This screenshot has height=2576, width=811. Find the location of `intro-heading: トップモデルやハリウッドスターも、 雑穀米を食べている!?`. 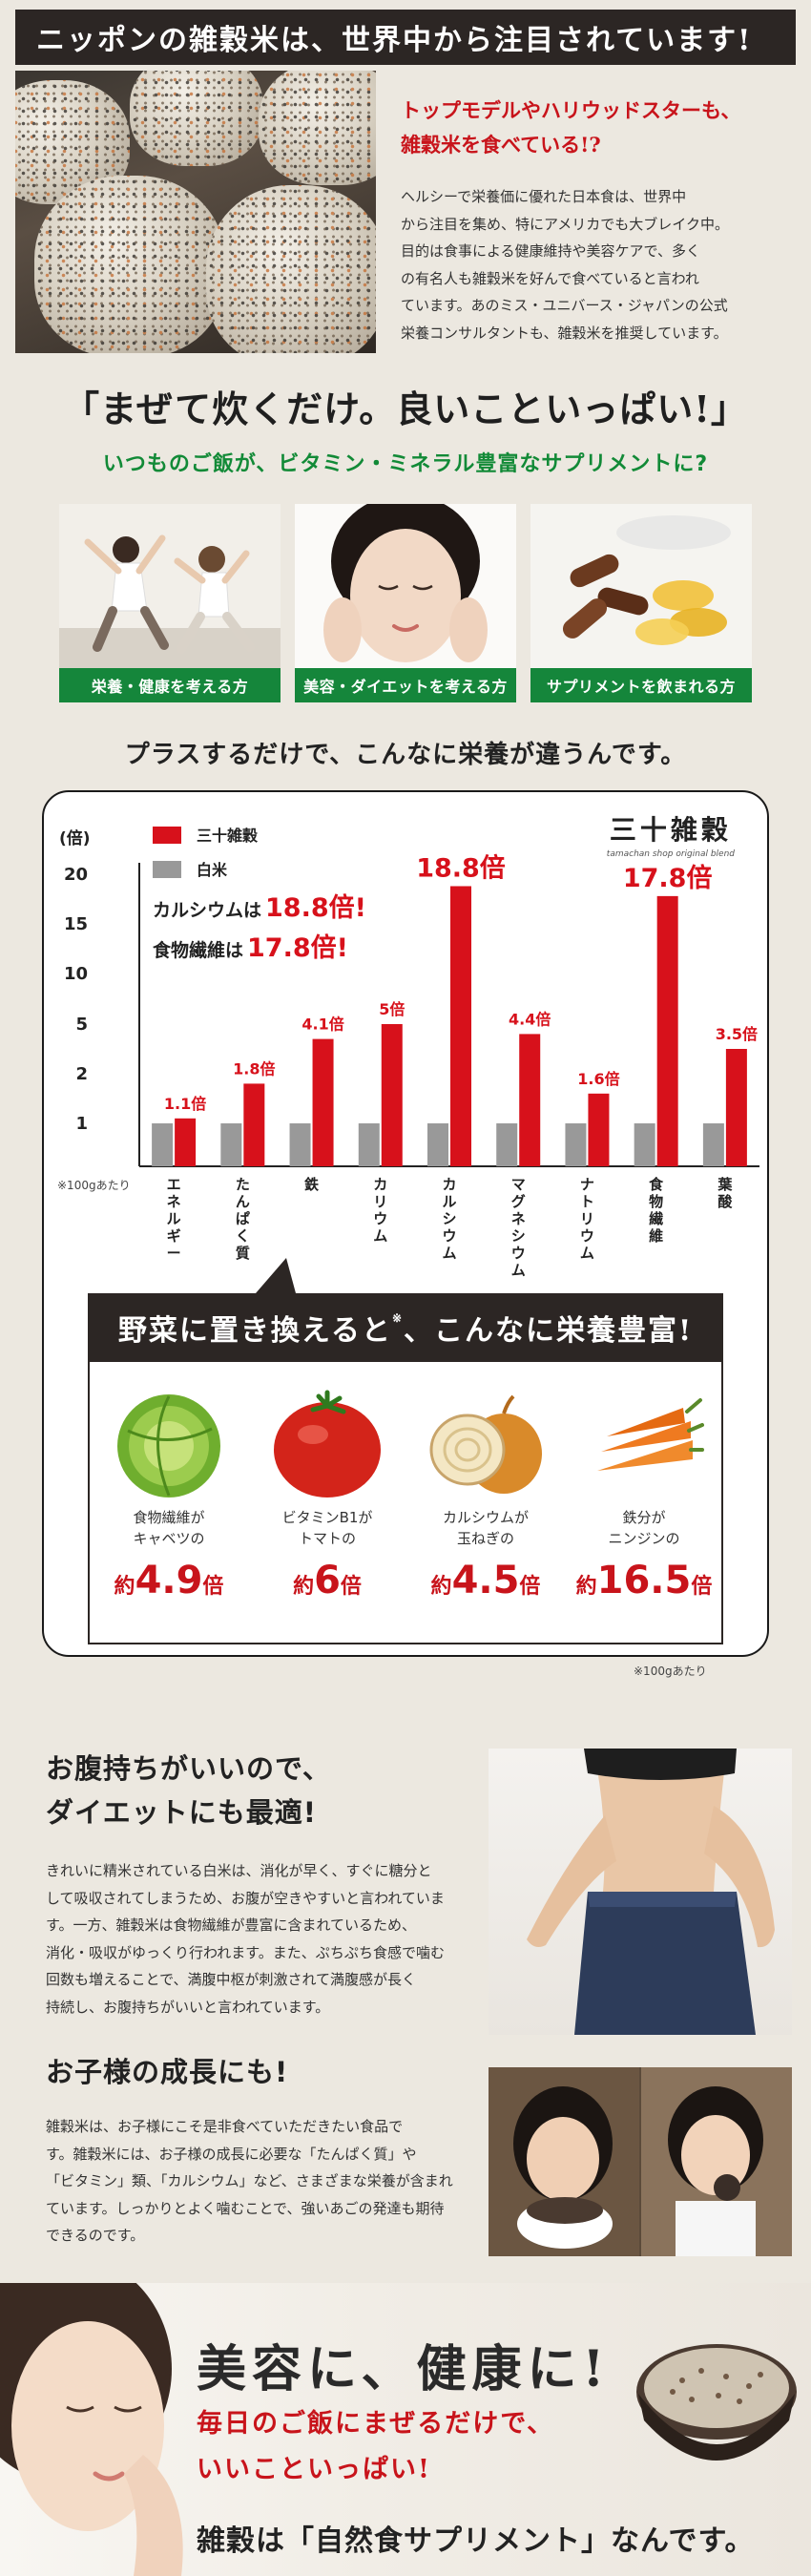

intro-heading: トップモデルやハリウッドスターも、 雑穀米を食べている!? is located at coordinates (571, 127).